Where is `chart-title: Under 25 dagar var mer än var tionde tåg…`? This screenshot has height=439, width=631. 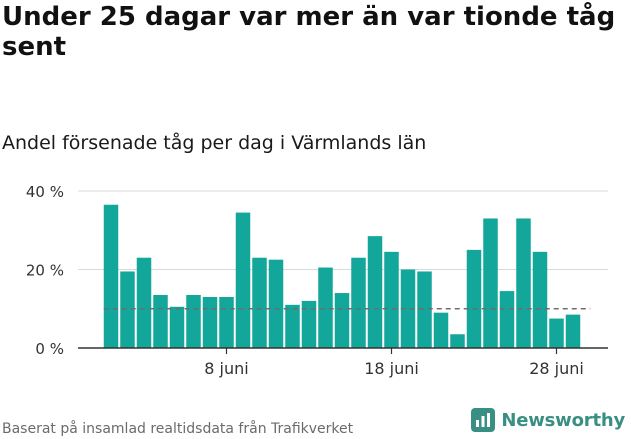
chart-title: Under 25 dagar var mer än var tionde tåg… is located at coordinates (309, 32).